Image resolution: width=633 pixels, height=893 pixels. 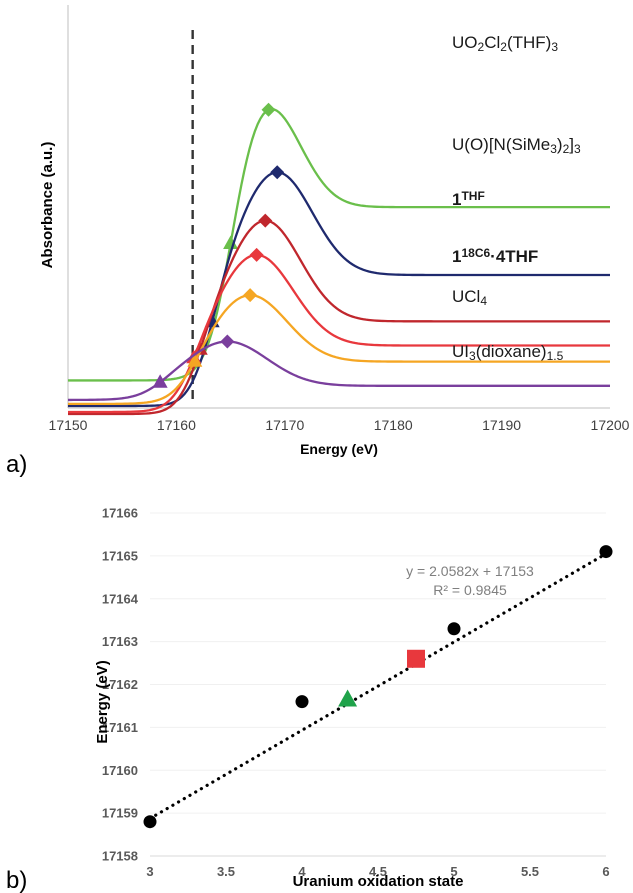 I want to click on series-label: UCl4, so click(x=469, y=297).